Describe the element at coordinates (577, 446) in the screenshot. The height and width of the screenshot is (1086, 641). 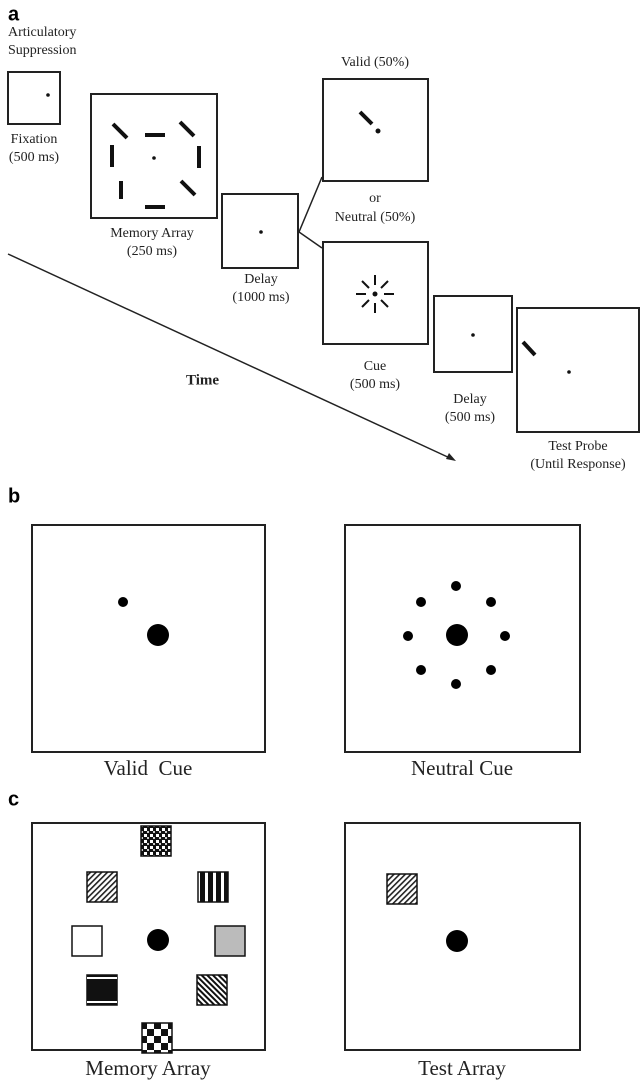
I see `caption: Test Probe` at that location.